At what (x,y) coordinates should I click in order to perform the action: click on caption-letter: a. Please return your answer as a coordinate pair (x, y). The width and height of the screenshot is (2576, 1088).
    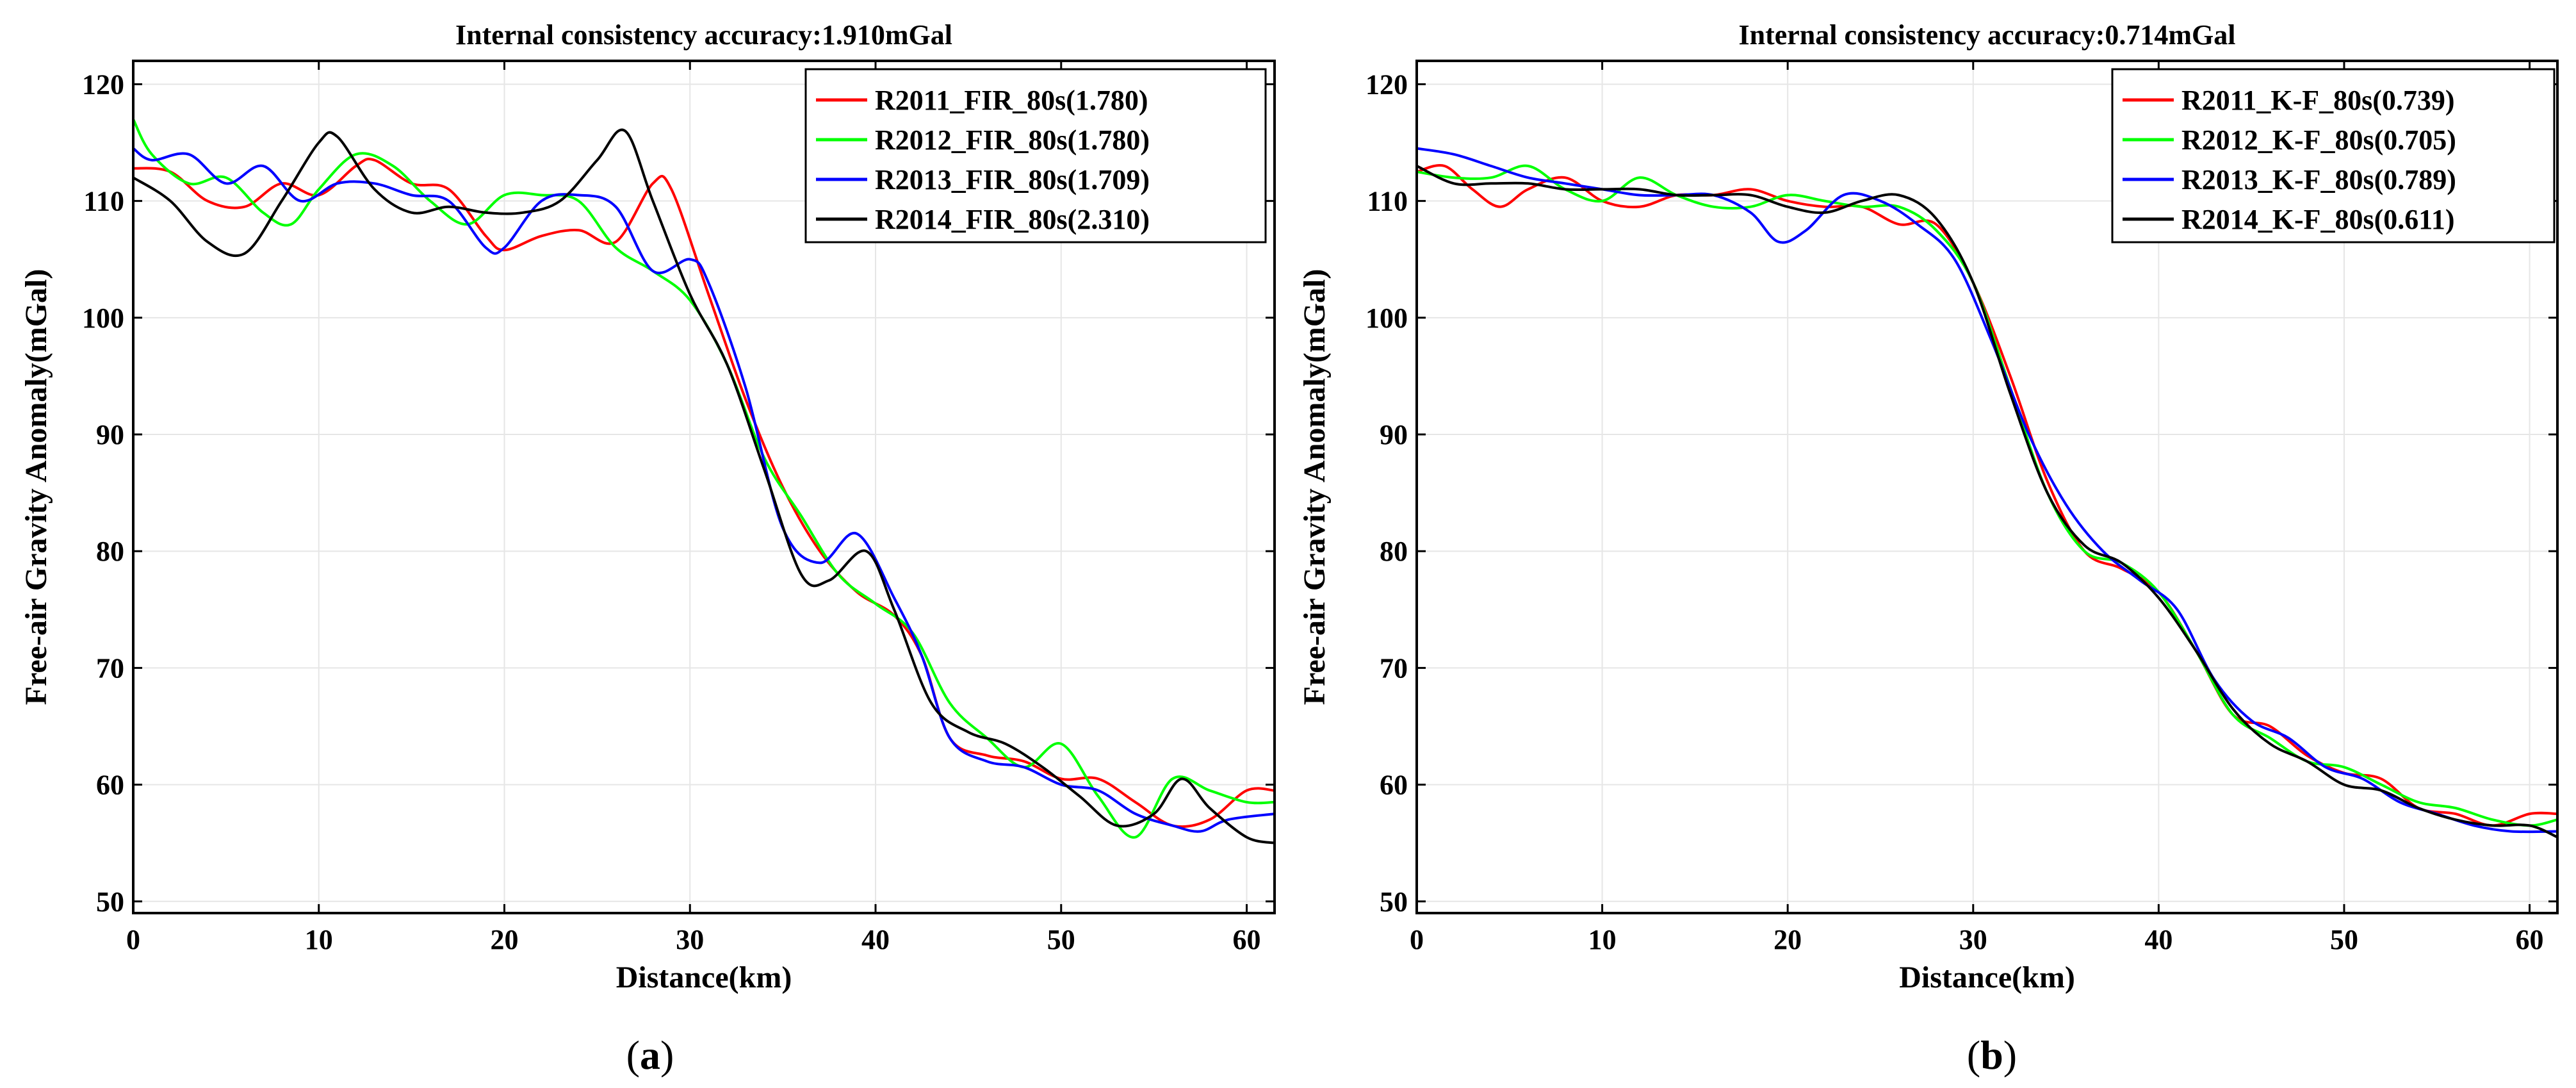
    Looking at the image, I should click on (650, 1055).